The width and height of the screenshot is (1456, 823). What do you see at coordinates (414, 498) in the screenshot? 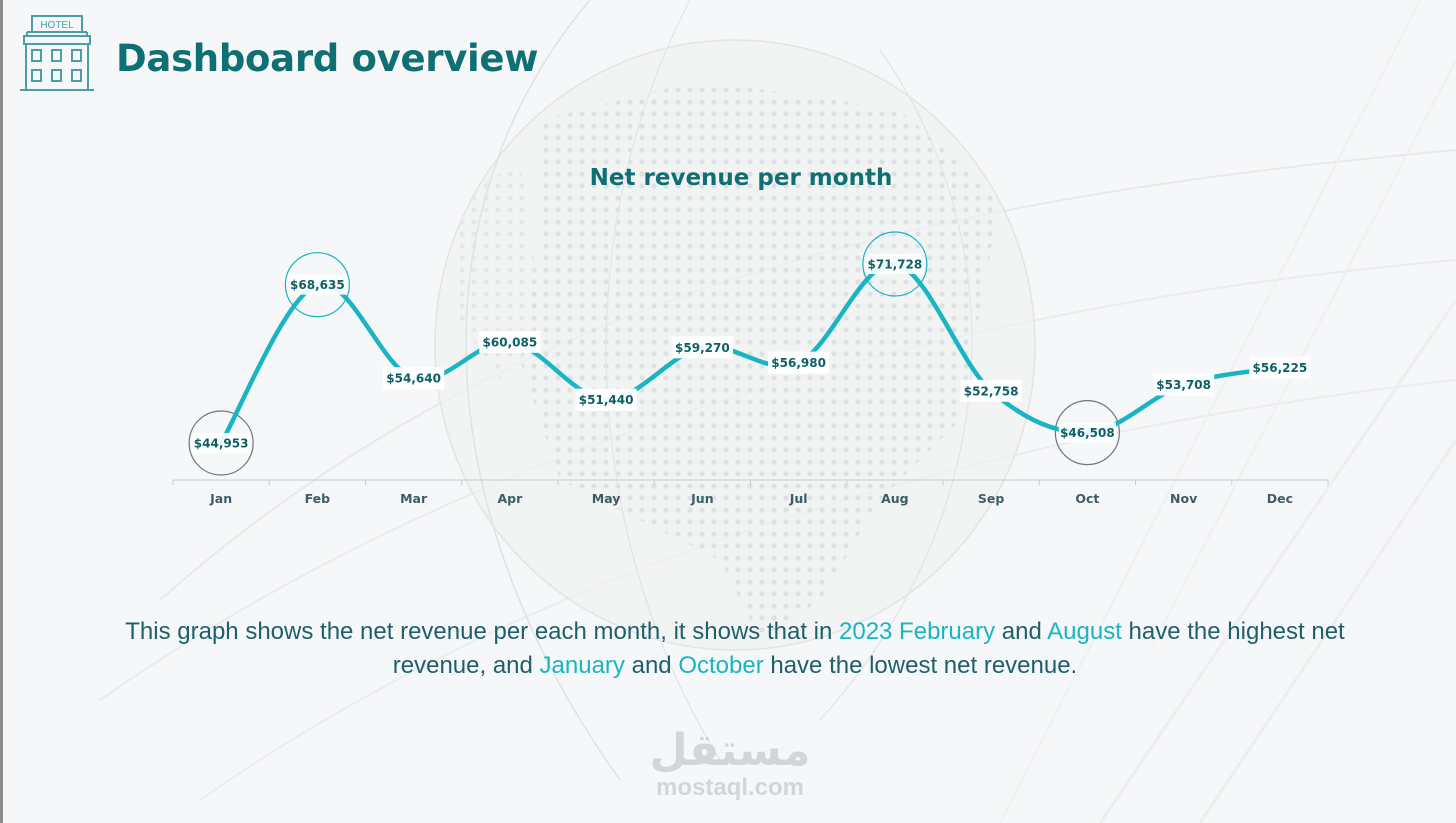
I see `x-tick-mar: Mar` at bounding box center [414, 498].